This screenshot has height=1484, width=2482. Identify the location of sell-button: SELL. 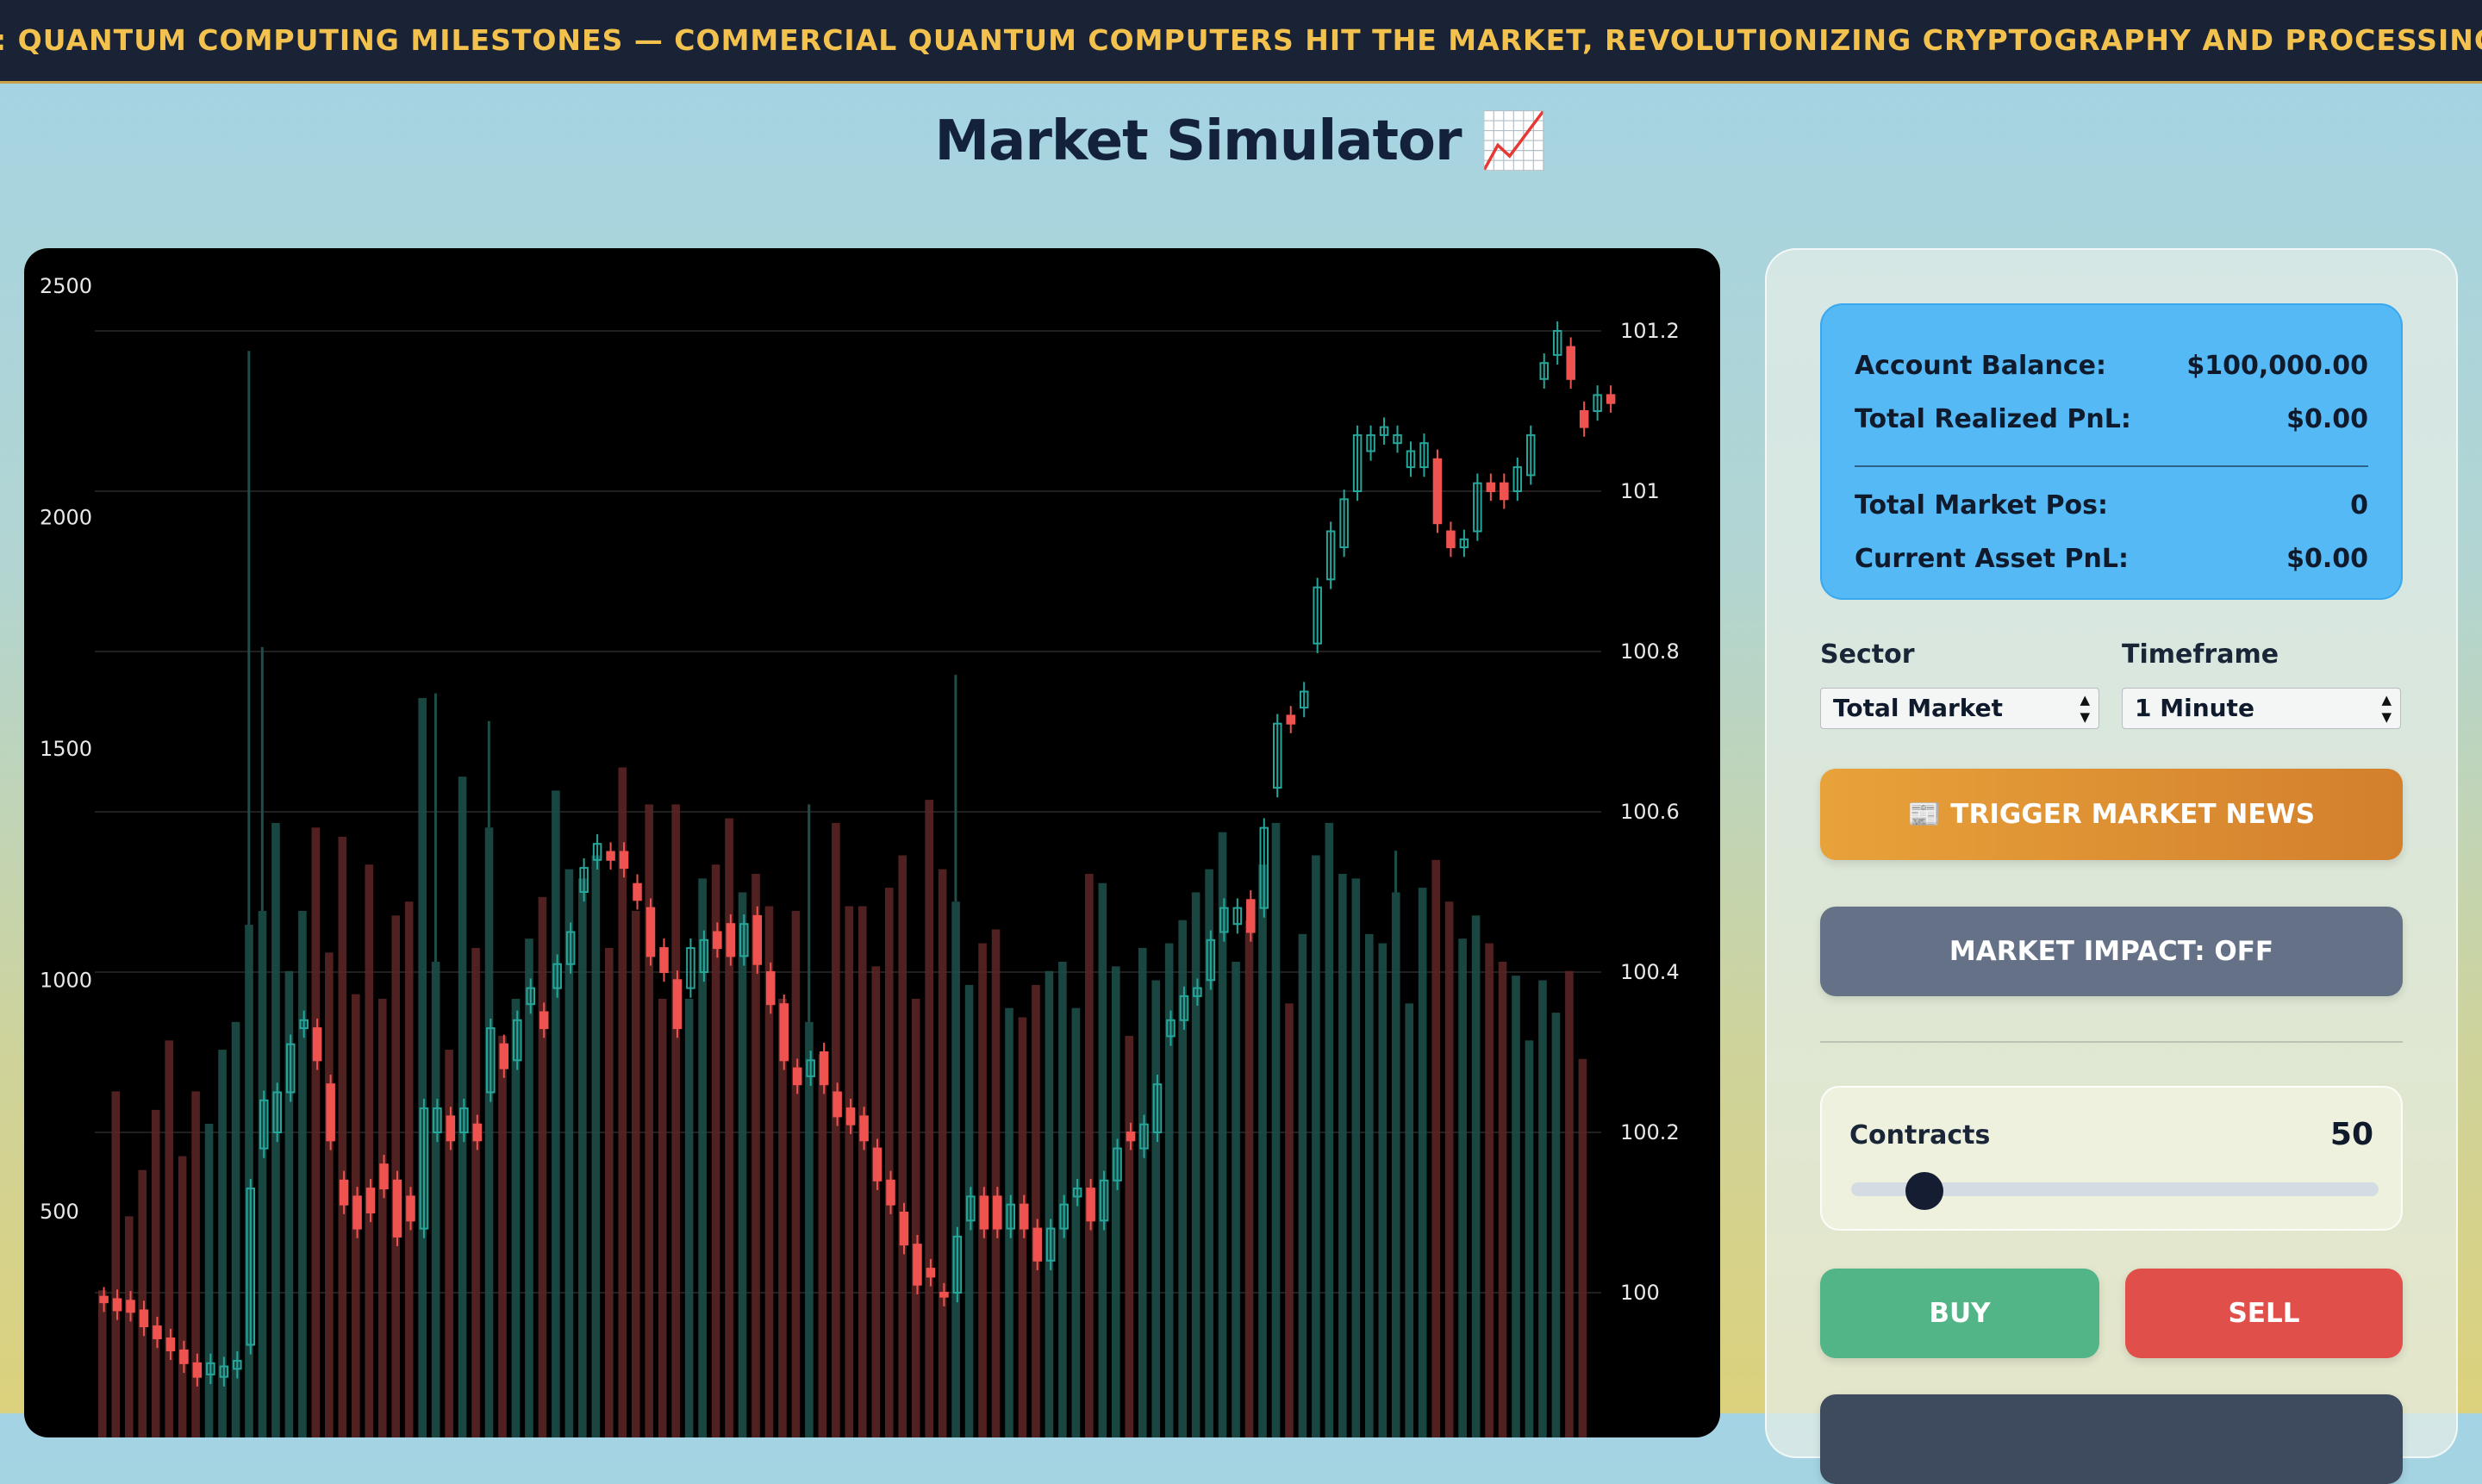
(2264, 1313).